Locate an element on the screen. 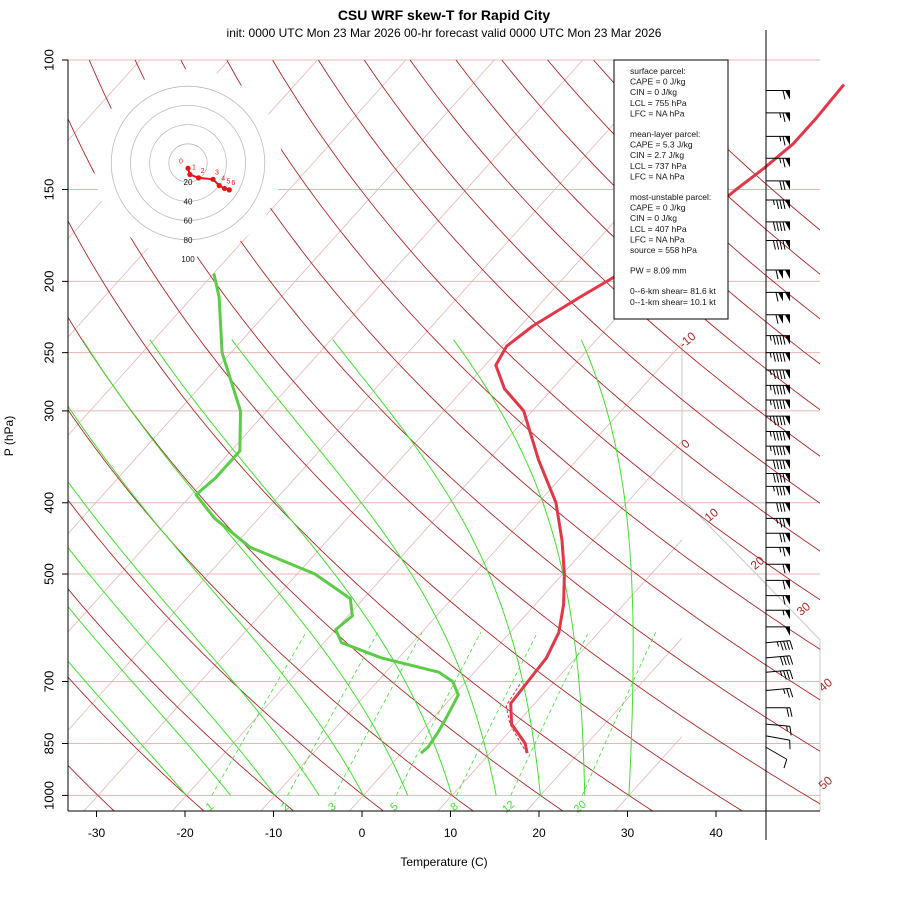 The image size is (900, 900). x-tick-label: 10 is located at coordinates (451, 833).